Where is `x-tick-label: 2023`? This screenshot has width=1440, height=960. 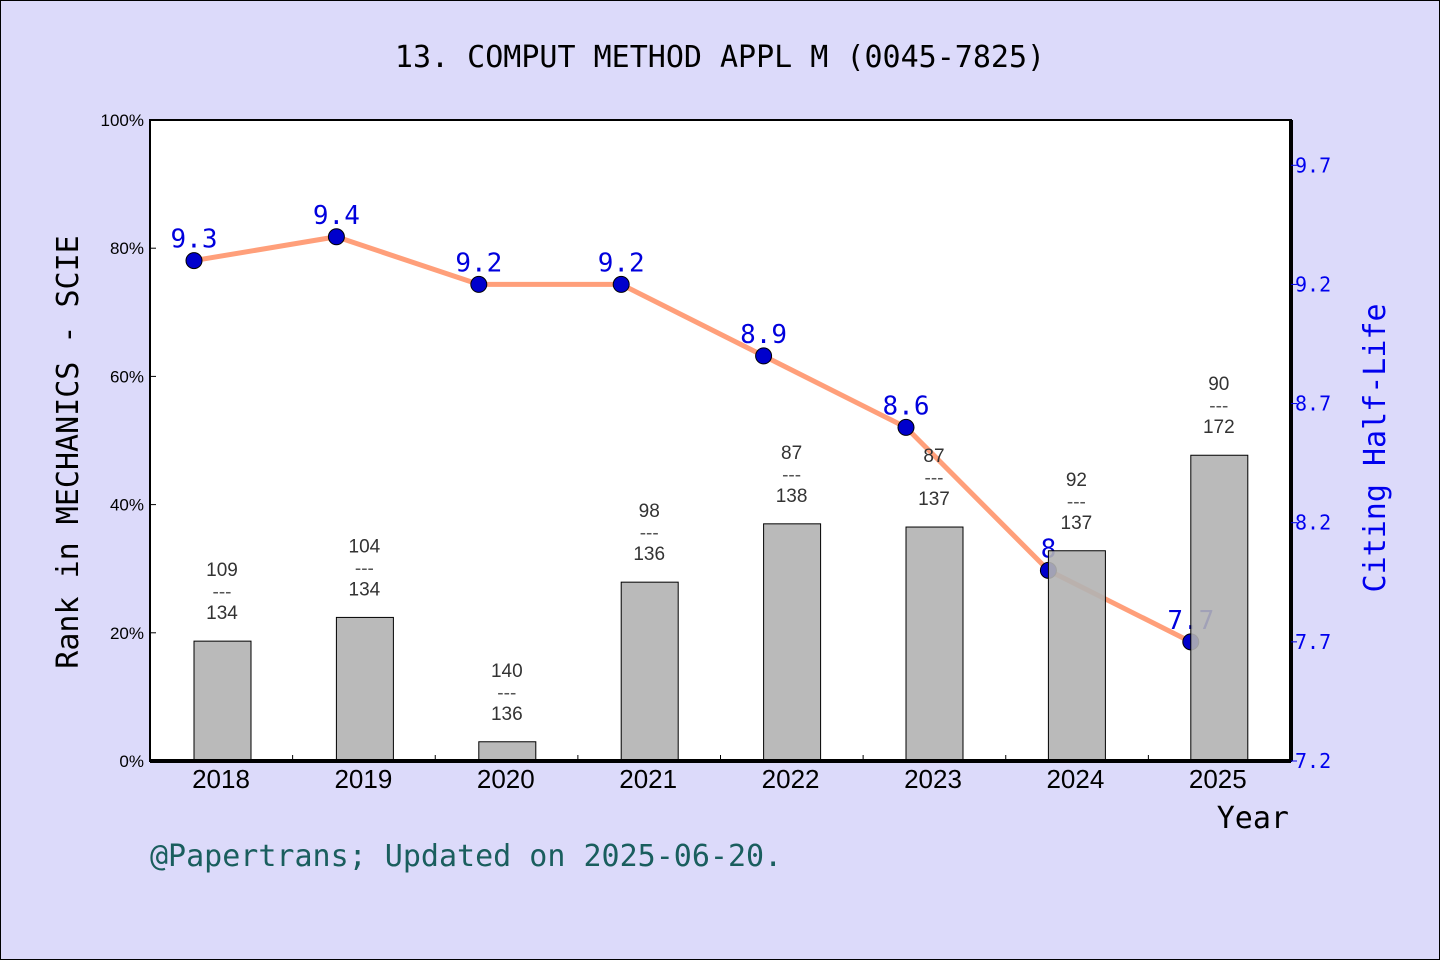
x-tick-label: 2023 is located at coordinates (933, 779).